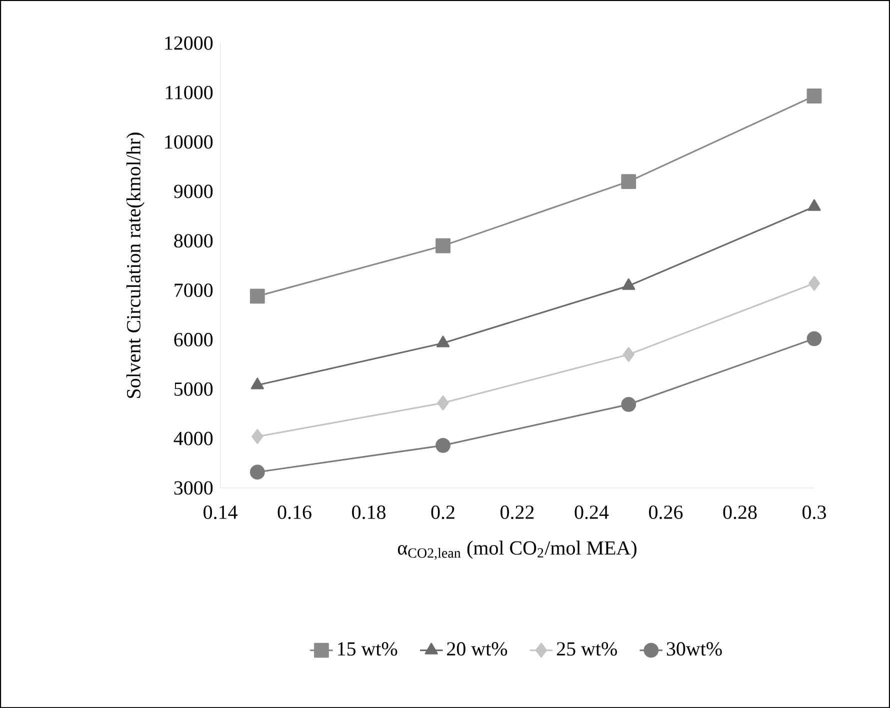  What do you see at coordinates (193, 339) in the screenshot?
I see `y-tick-label: 6000` at bounding box center [193, 339].